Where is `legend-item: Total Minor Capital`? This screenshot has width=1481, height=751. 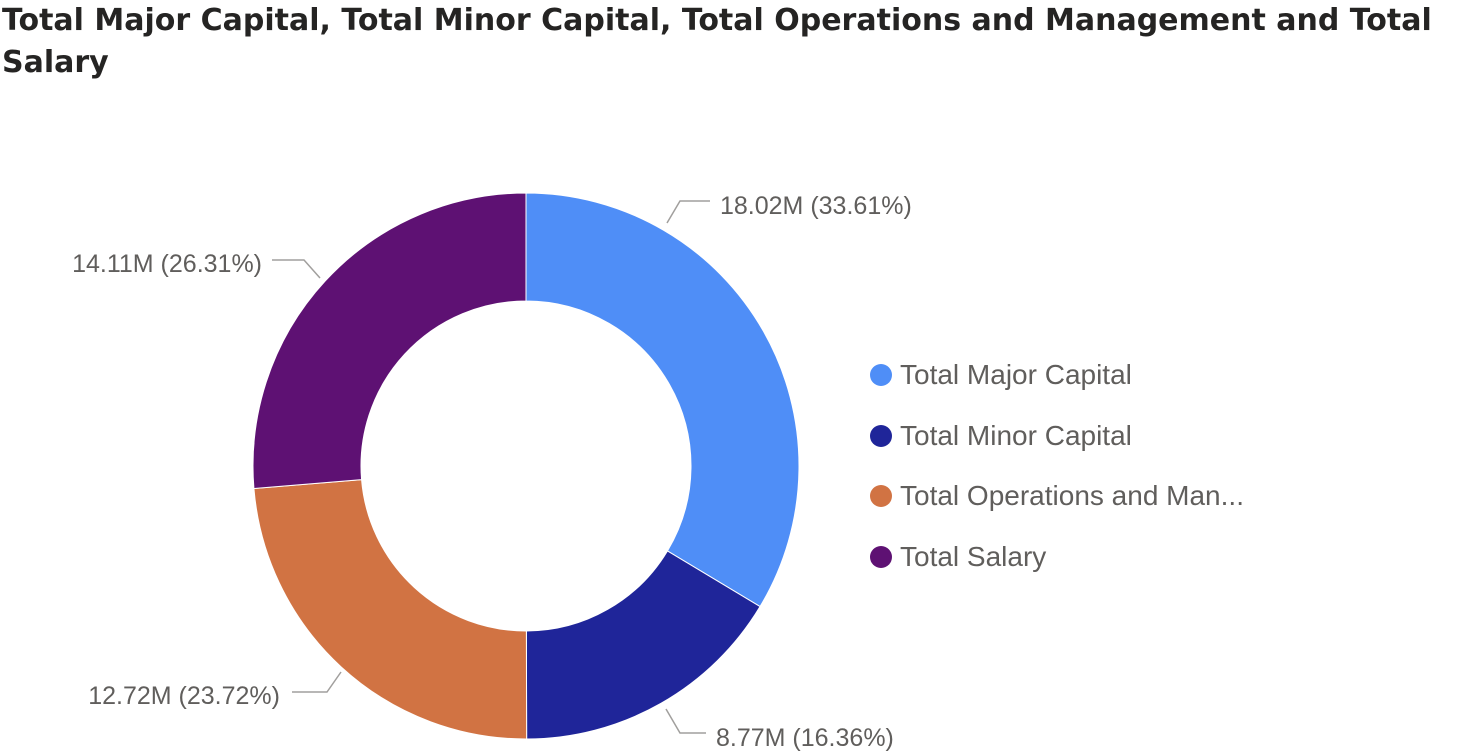 legend-item: Total Minor Capital is located at coordinates (1057, 436).